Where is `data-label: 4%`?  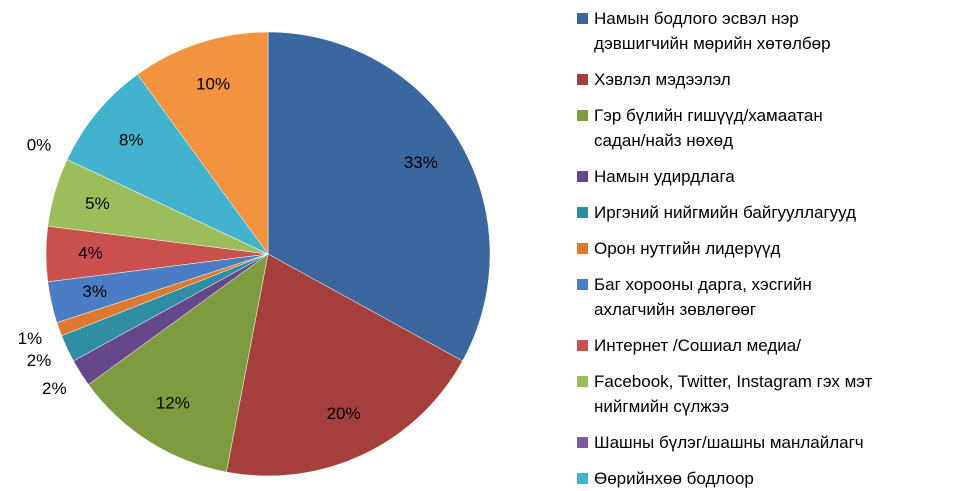
data-label: 4% is located at coordinates (90, 252).